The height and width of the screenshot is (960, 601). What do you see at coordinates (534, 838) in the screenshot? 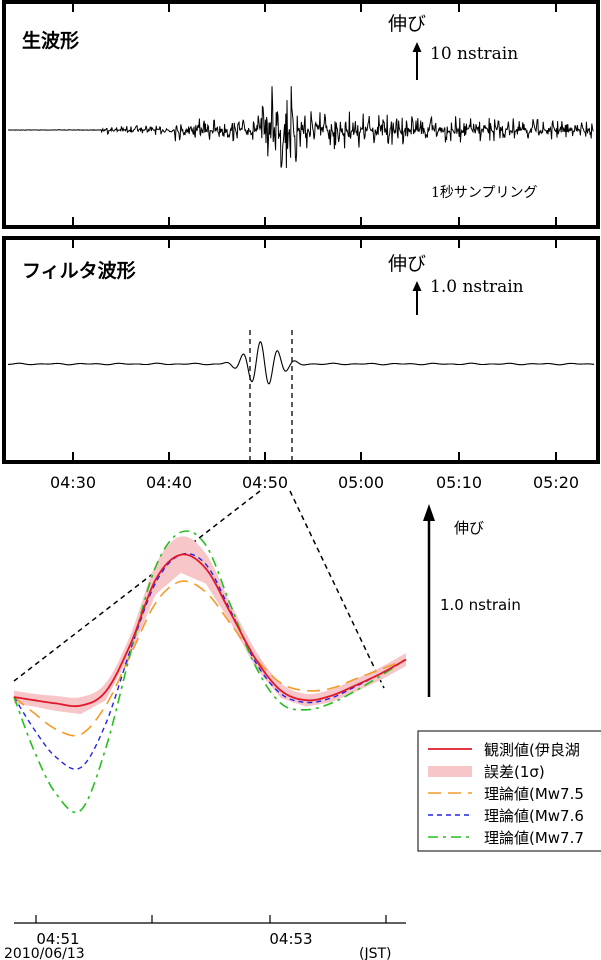
I see `legend-label-mw77: 理論値(Mw7.7` at bounding box center [534, 838].